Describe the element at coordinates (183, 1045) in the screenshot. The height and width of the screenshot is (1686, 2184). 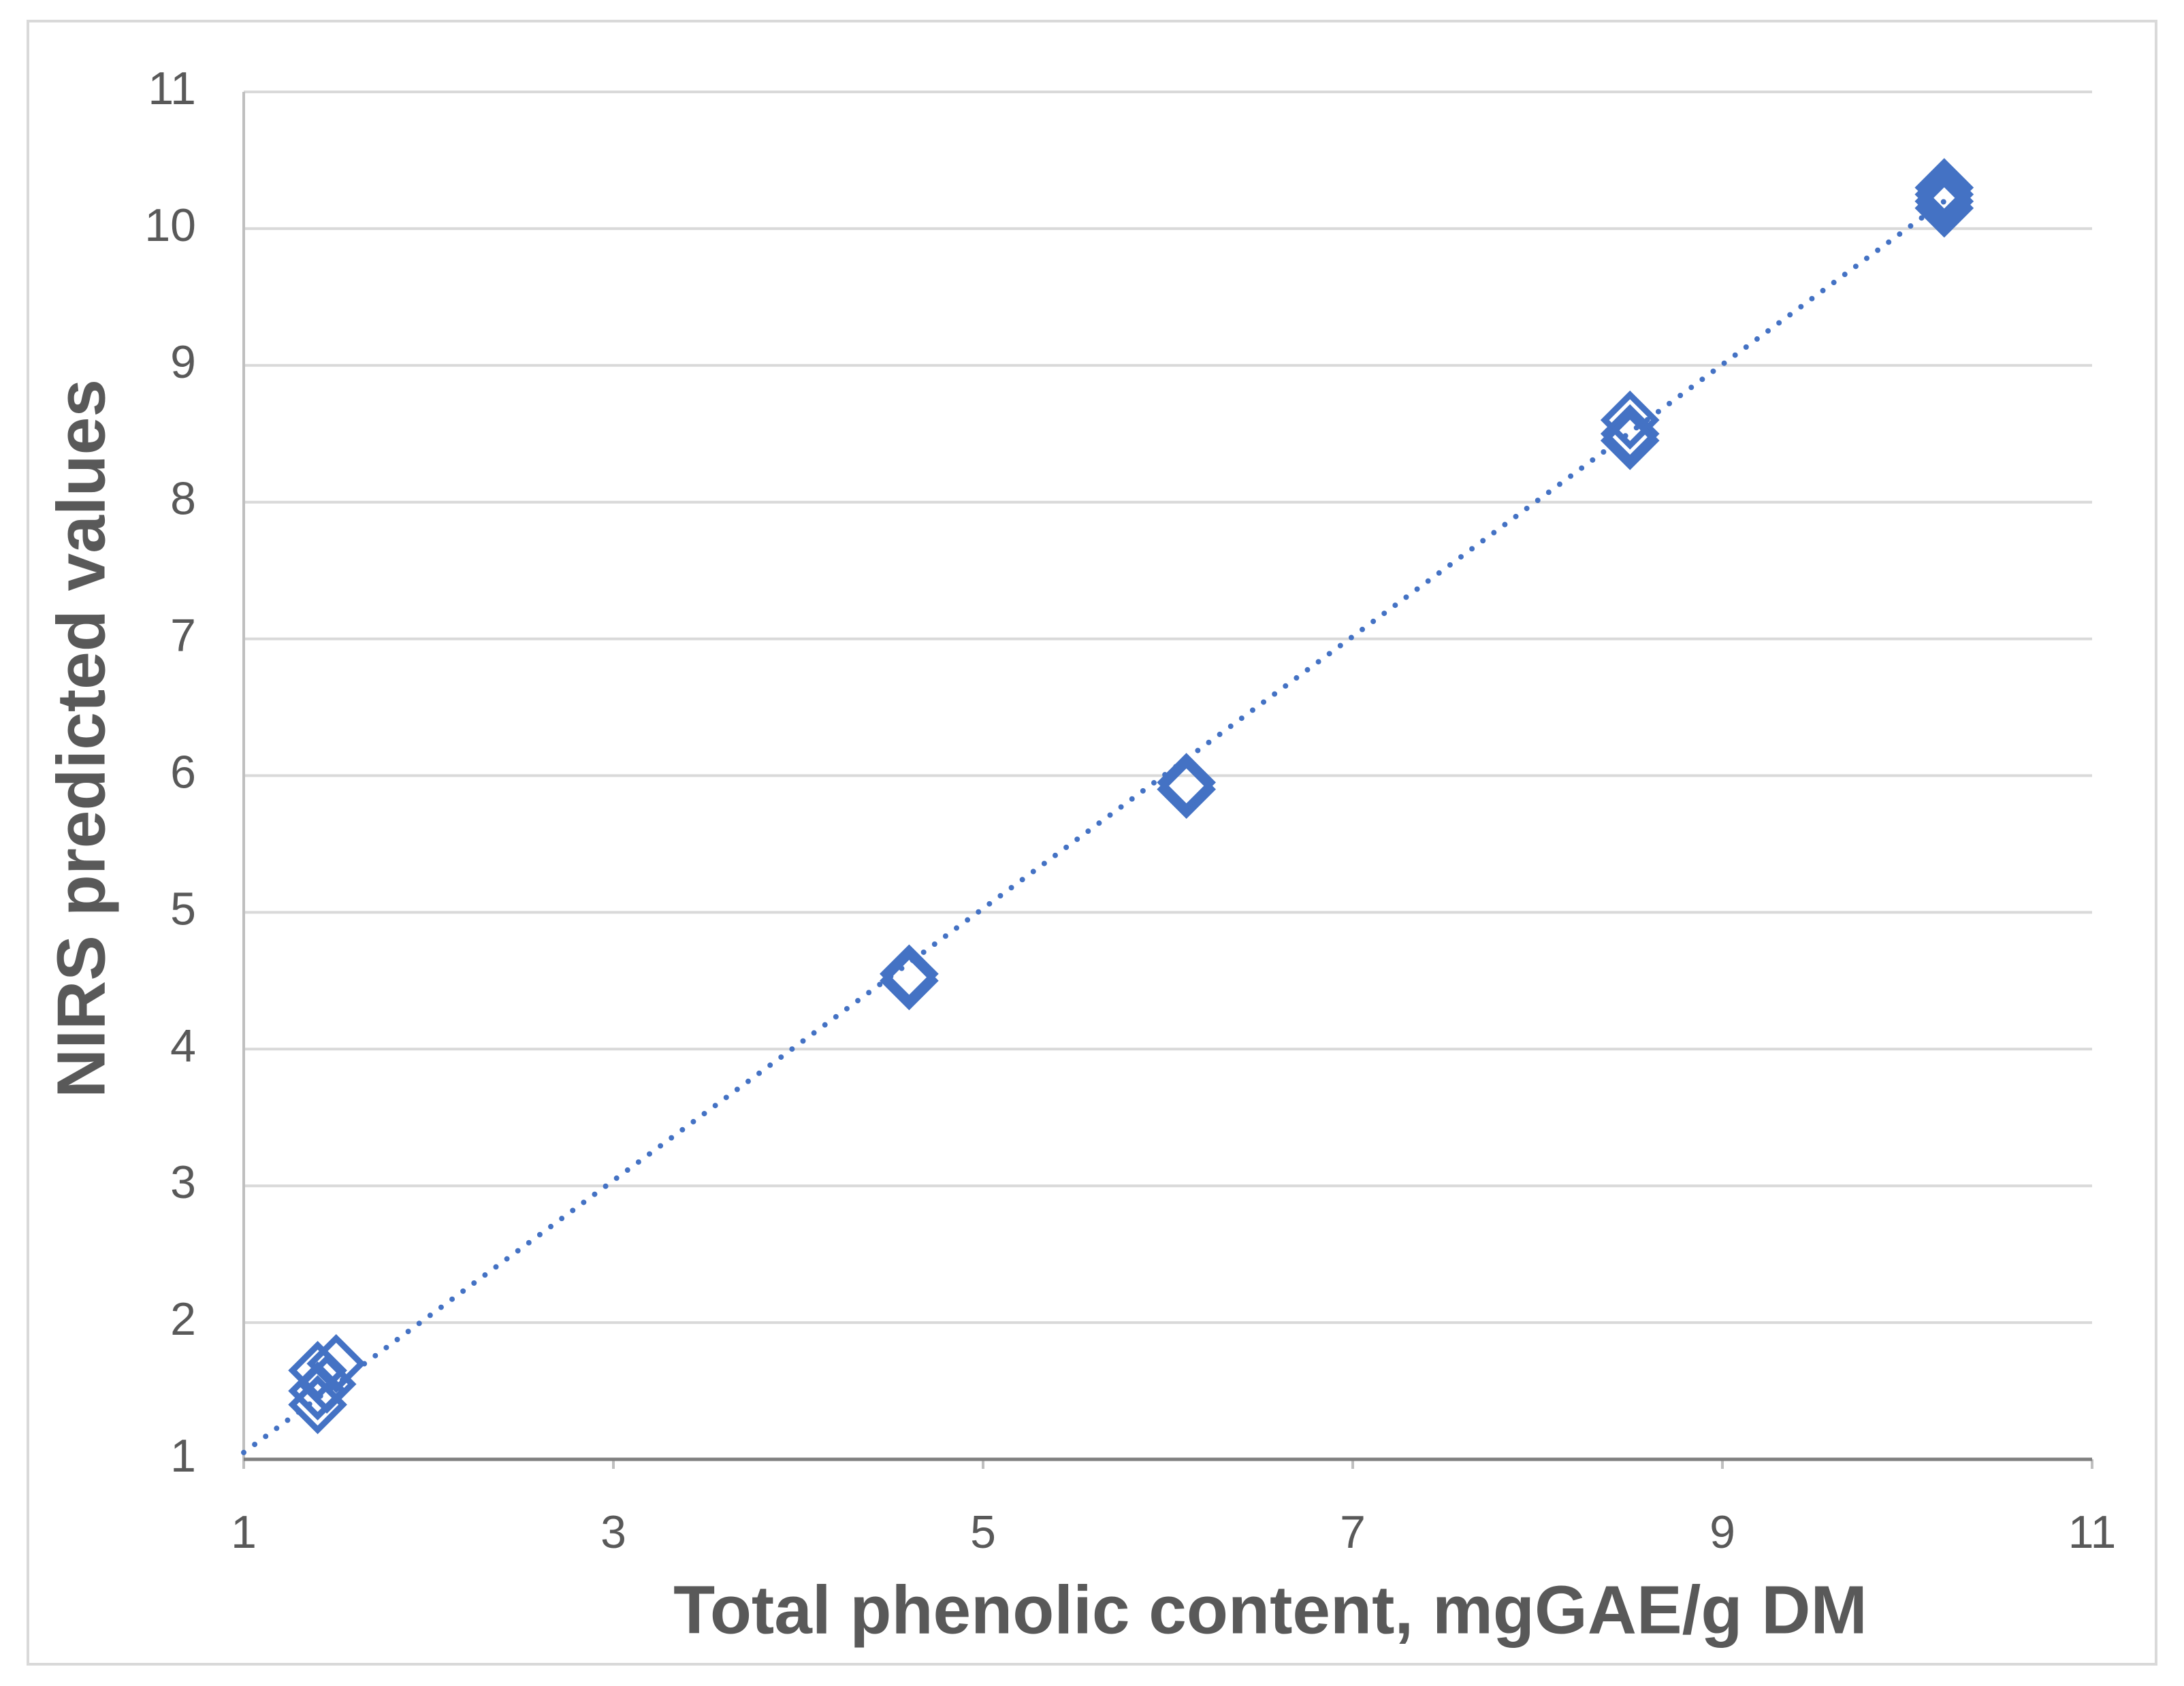
I see `y-tick-label: 4` at that location.